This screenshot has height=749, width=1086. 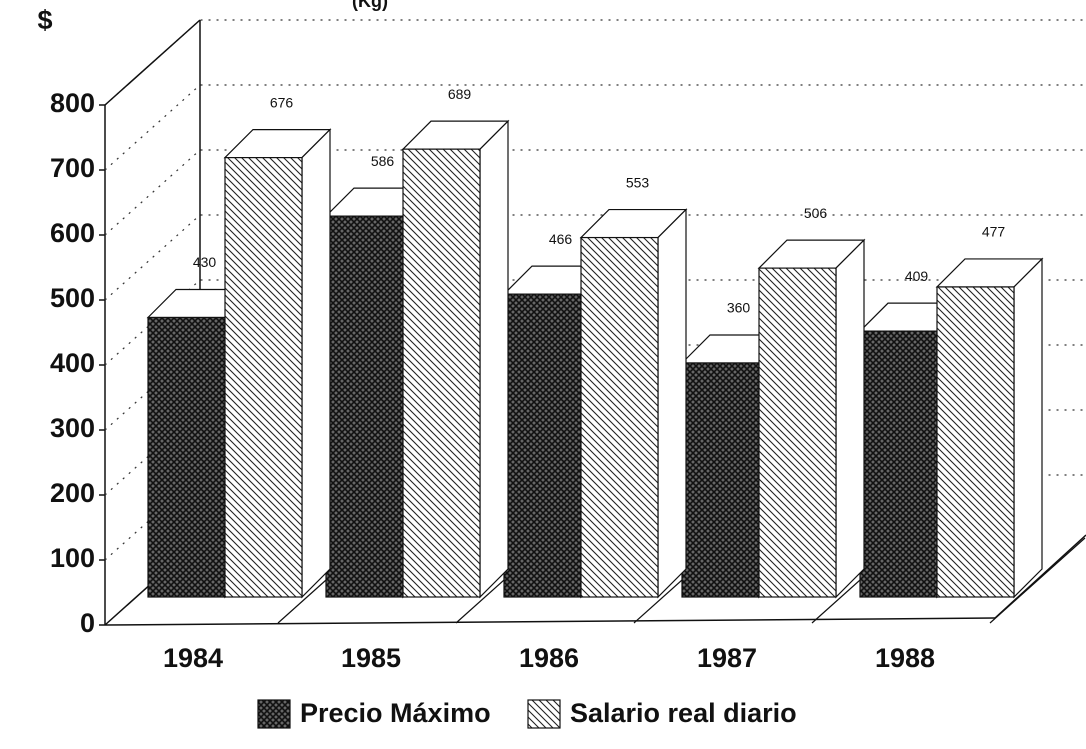 What do you see at coordinates (383, 161) in the screenshot?
I see `value-label: 586` at bounding box center [383, 161].